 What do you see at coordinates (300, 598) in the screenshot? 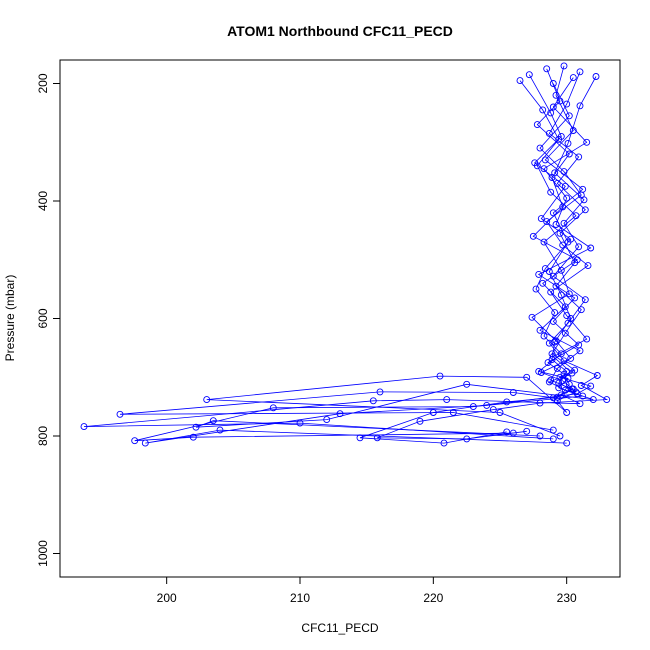
I see `x-tick-label: 210` at bounding box center [300, 598].